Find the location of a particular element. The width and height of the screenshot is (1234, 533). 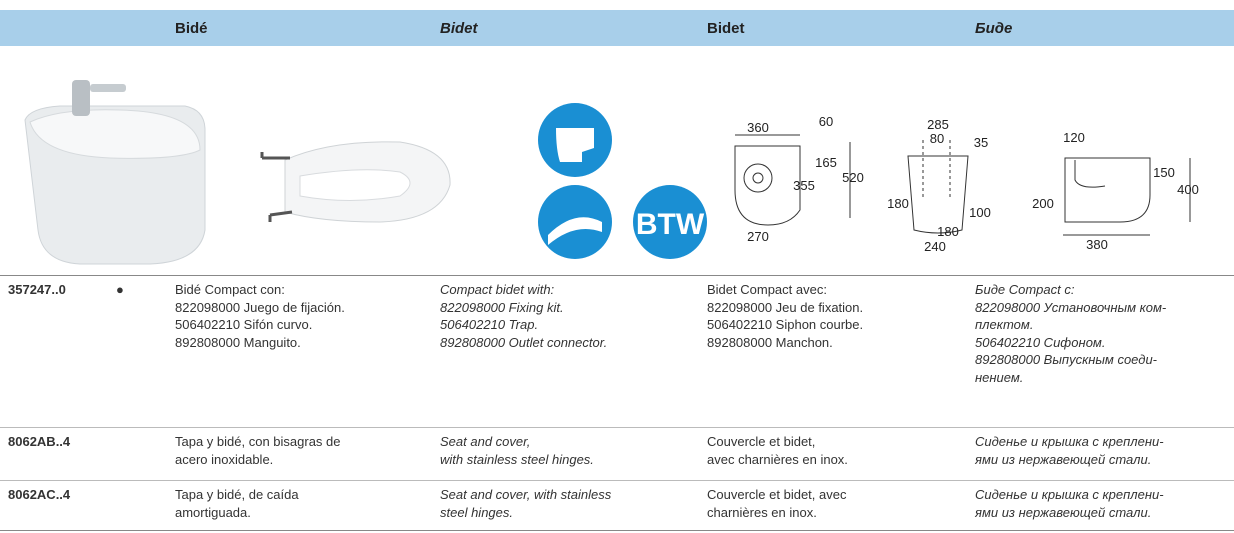

item-code: 8062AC..4 is located at coordinates (39, 494).